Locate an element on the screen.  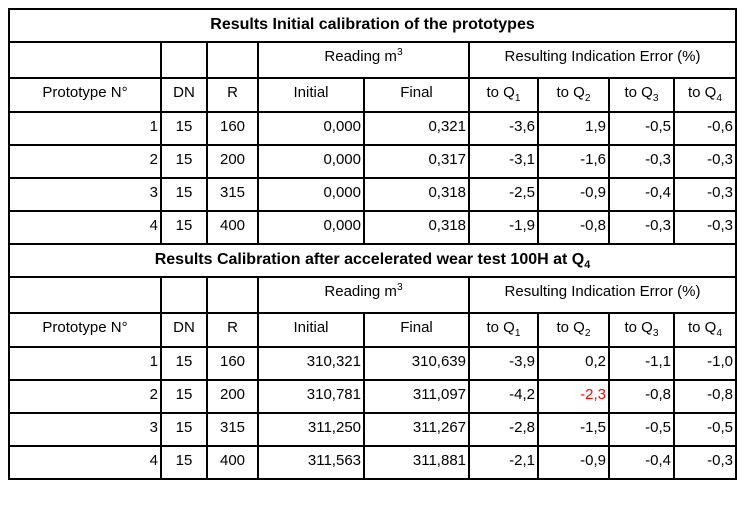
error-q2-cell: -1,6 is located at coordinates (573, 161).